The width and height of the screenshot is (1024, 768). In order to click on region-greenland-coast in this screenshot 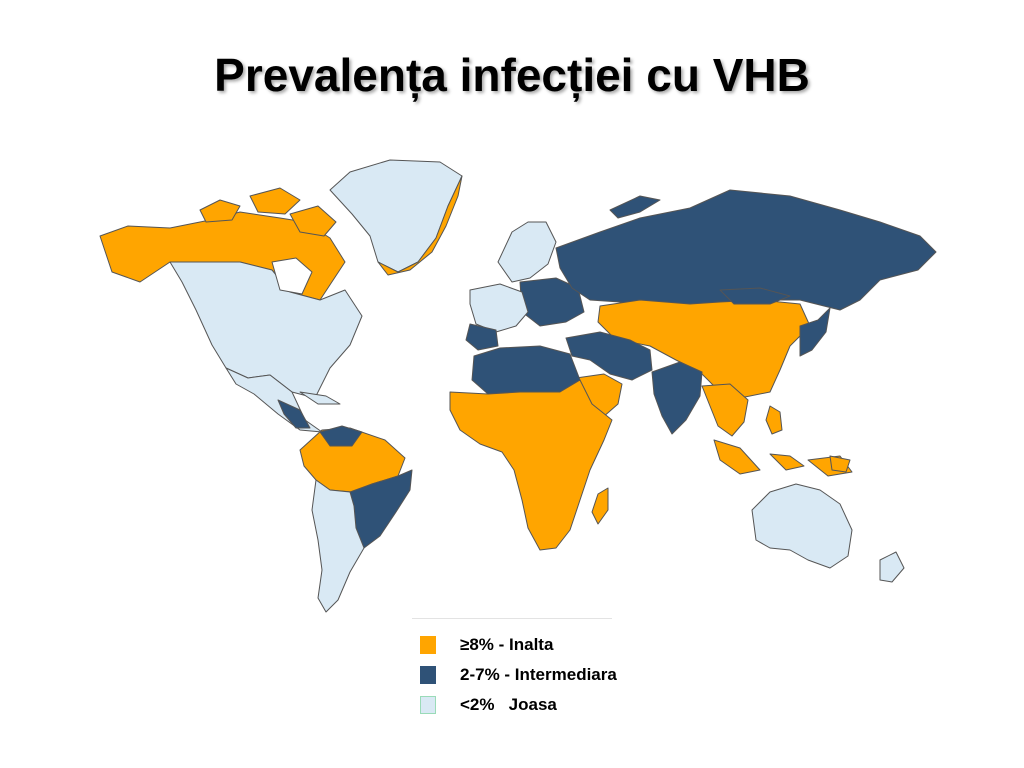, I will do `click(420, 225)`.